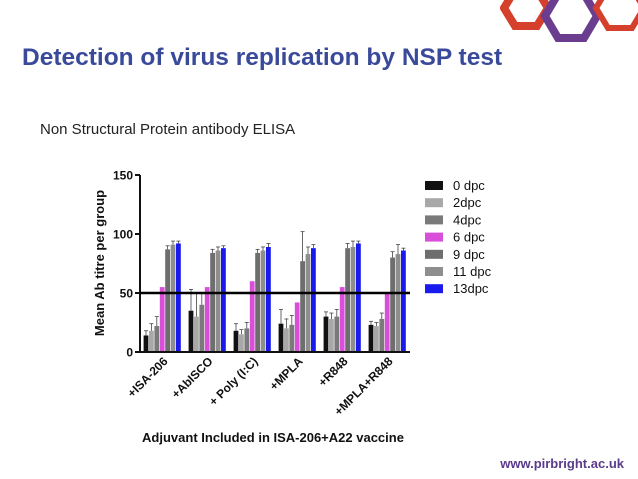 This screenshot has height=479, width=638. I want to click on x-tick-label-4: +MPLA, so click(286, 373).